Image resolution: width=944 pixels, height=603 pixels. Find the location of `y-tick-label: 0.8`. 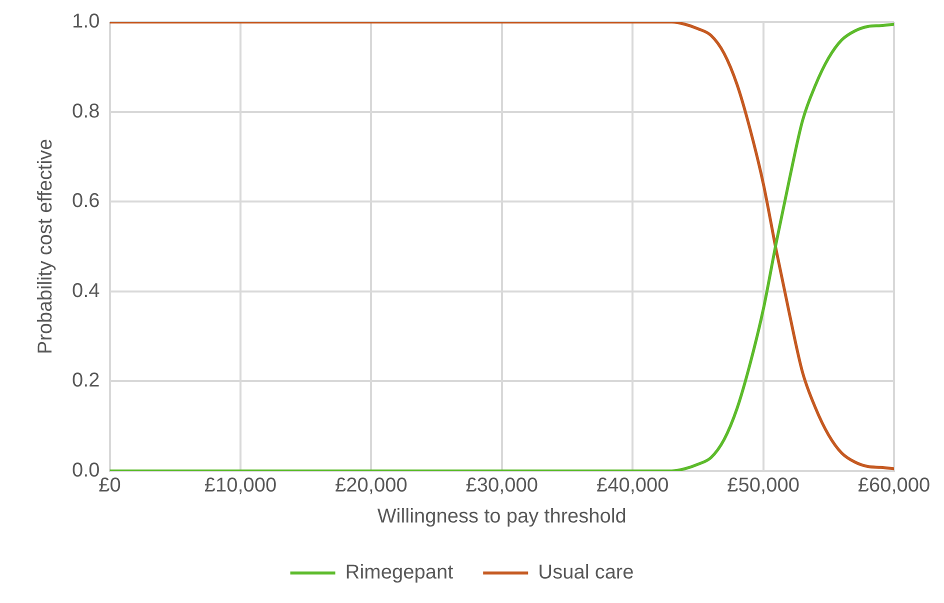

y-tick-label: 0.8 is located at coordinates (86, 111).